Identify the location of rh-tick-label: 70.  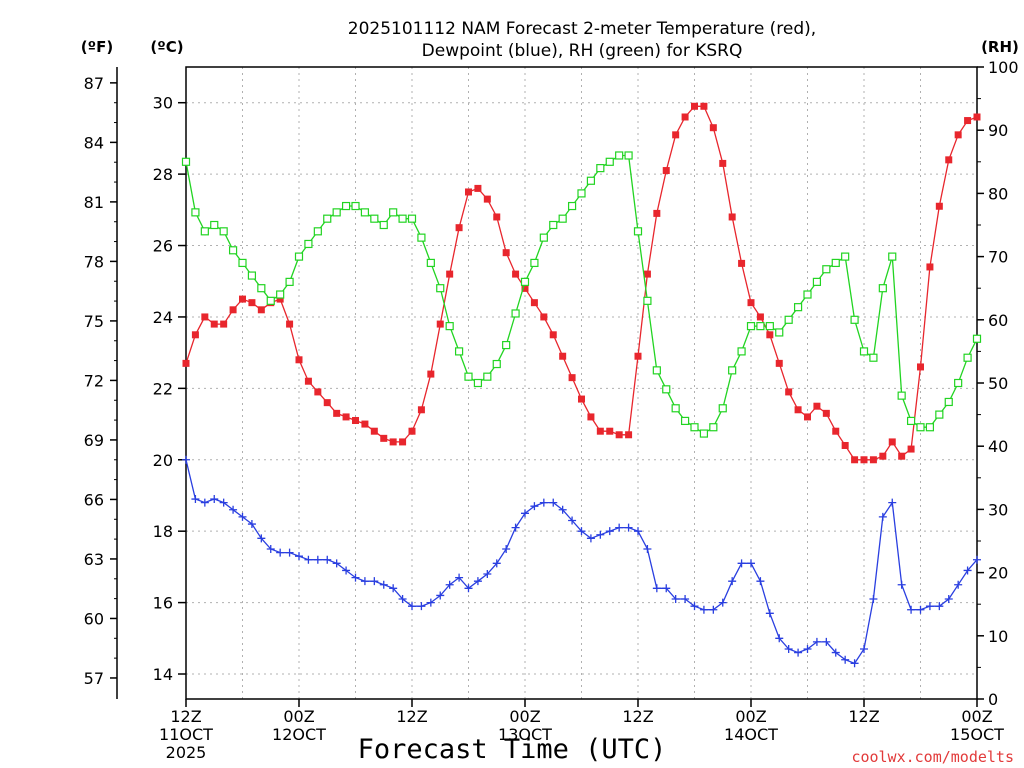
(998, 257).